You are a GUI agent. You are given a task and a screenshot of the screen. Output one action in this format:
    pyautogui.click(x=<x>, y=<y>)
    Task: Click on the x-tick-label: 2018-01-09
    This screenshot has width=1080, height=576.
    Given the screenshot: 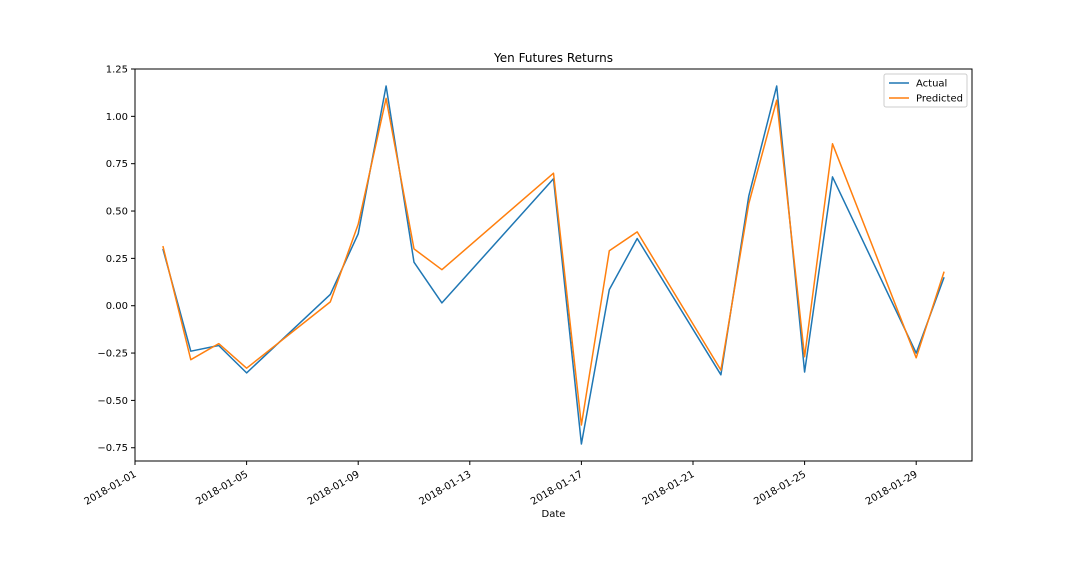 What is the action you would take?
    pyautogui.click(x=334, y=488)
    